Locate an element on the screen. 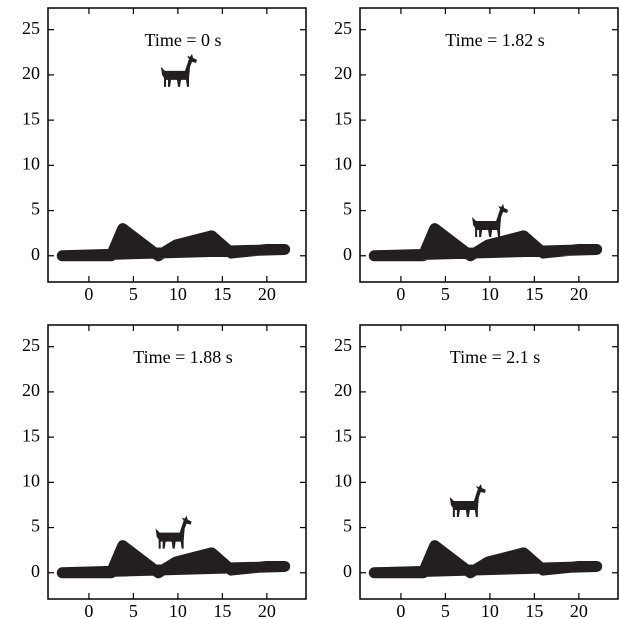 The width and height of the screenshot is (619, 619). panel-title: Time = 2.1 s is located at coordinates (495, 357).